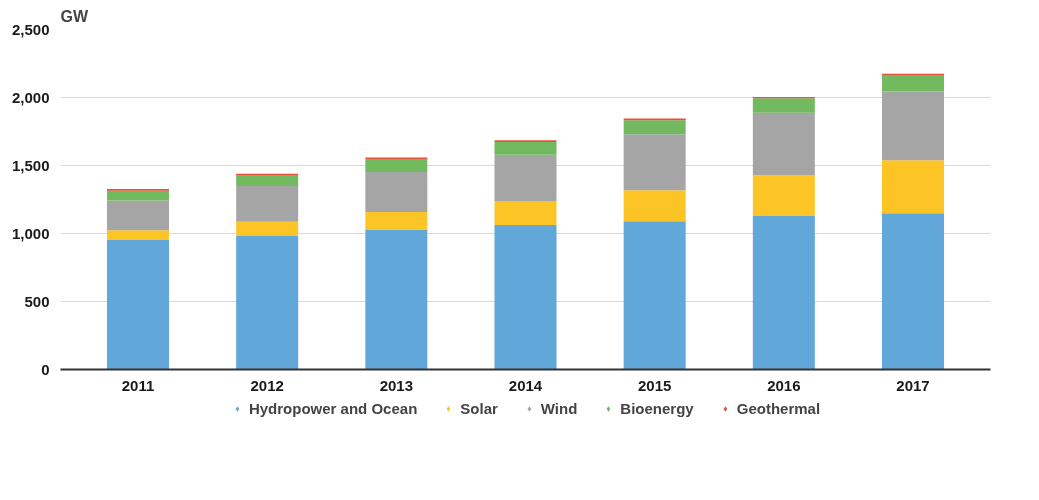 The image size is (1039, 500). Describe the element at coordinates (559, 408) in the screenshot. I see `legend-label: Wind` at that location.